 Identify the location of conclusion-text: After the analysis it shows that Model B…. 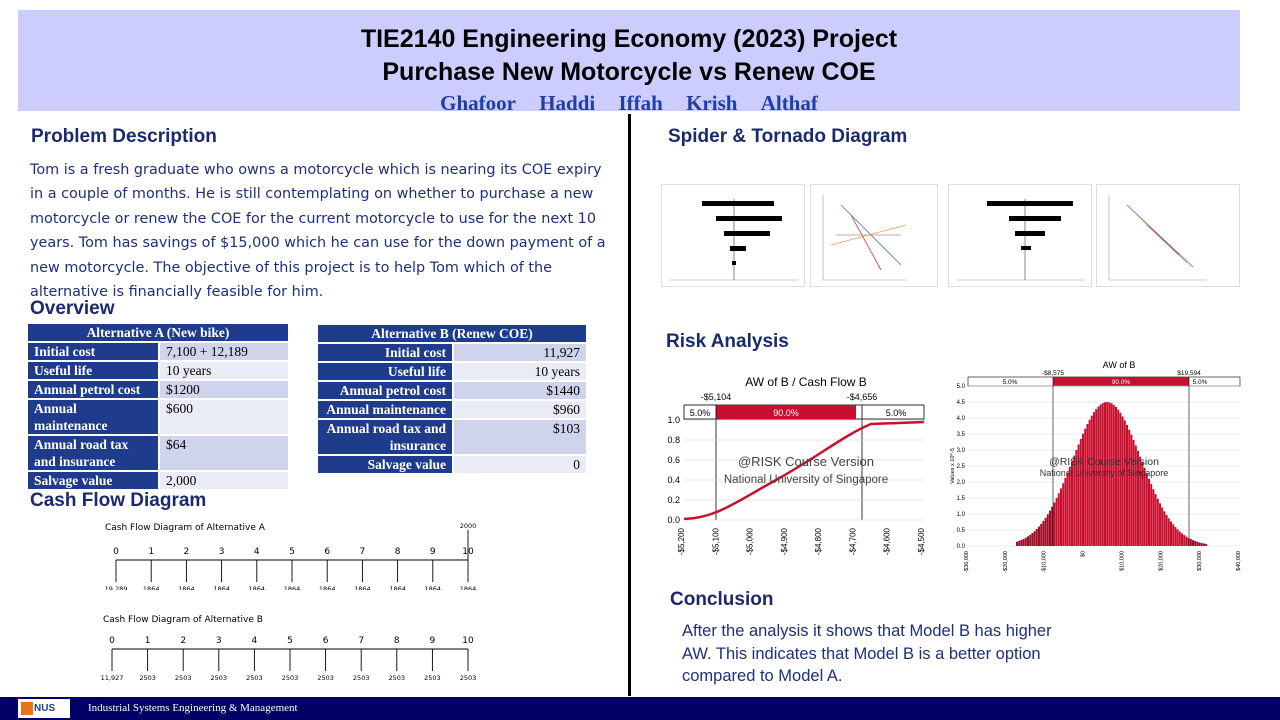
(867, 653).